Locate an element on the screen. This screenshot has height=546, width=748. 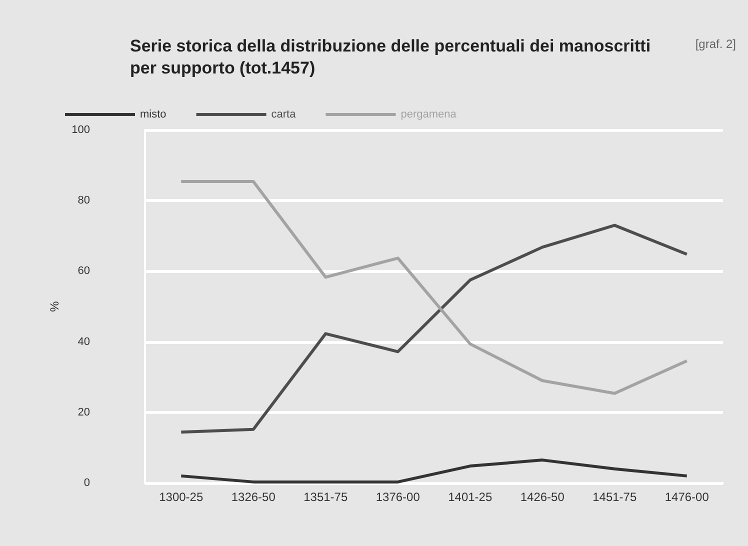
y-tick-label: 80 is located at coordinates (84, 200).